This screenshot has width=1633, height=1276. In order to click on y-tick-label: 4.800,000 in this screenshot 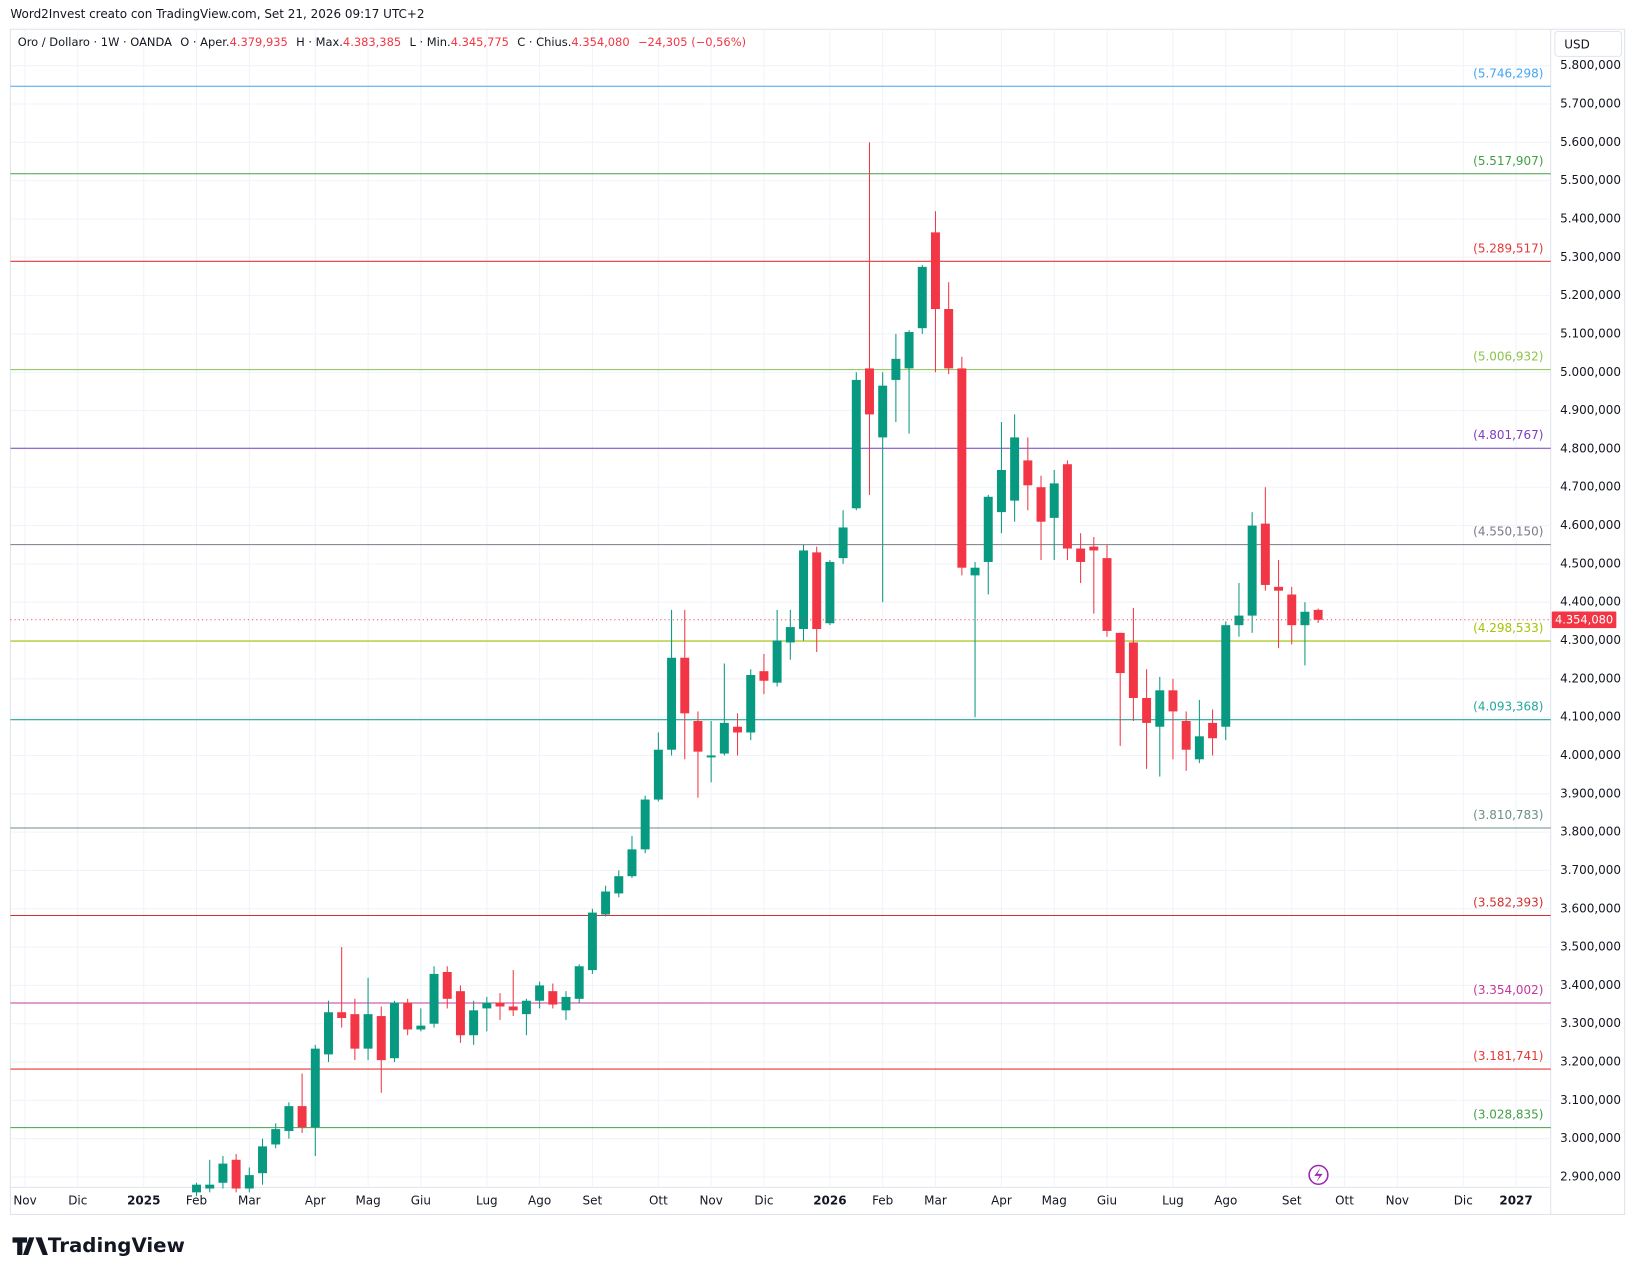, I will do `click(1590, 448)`.